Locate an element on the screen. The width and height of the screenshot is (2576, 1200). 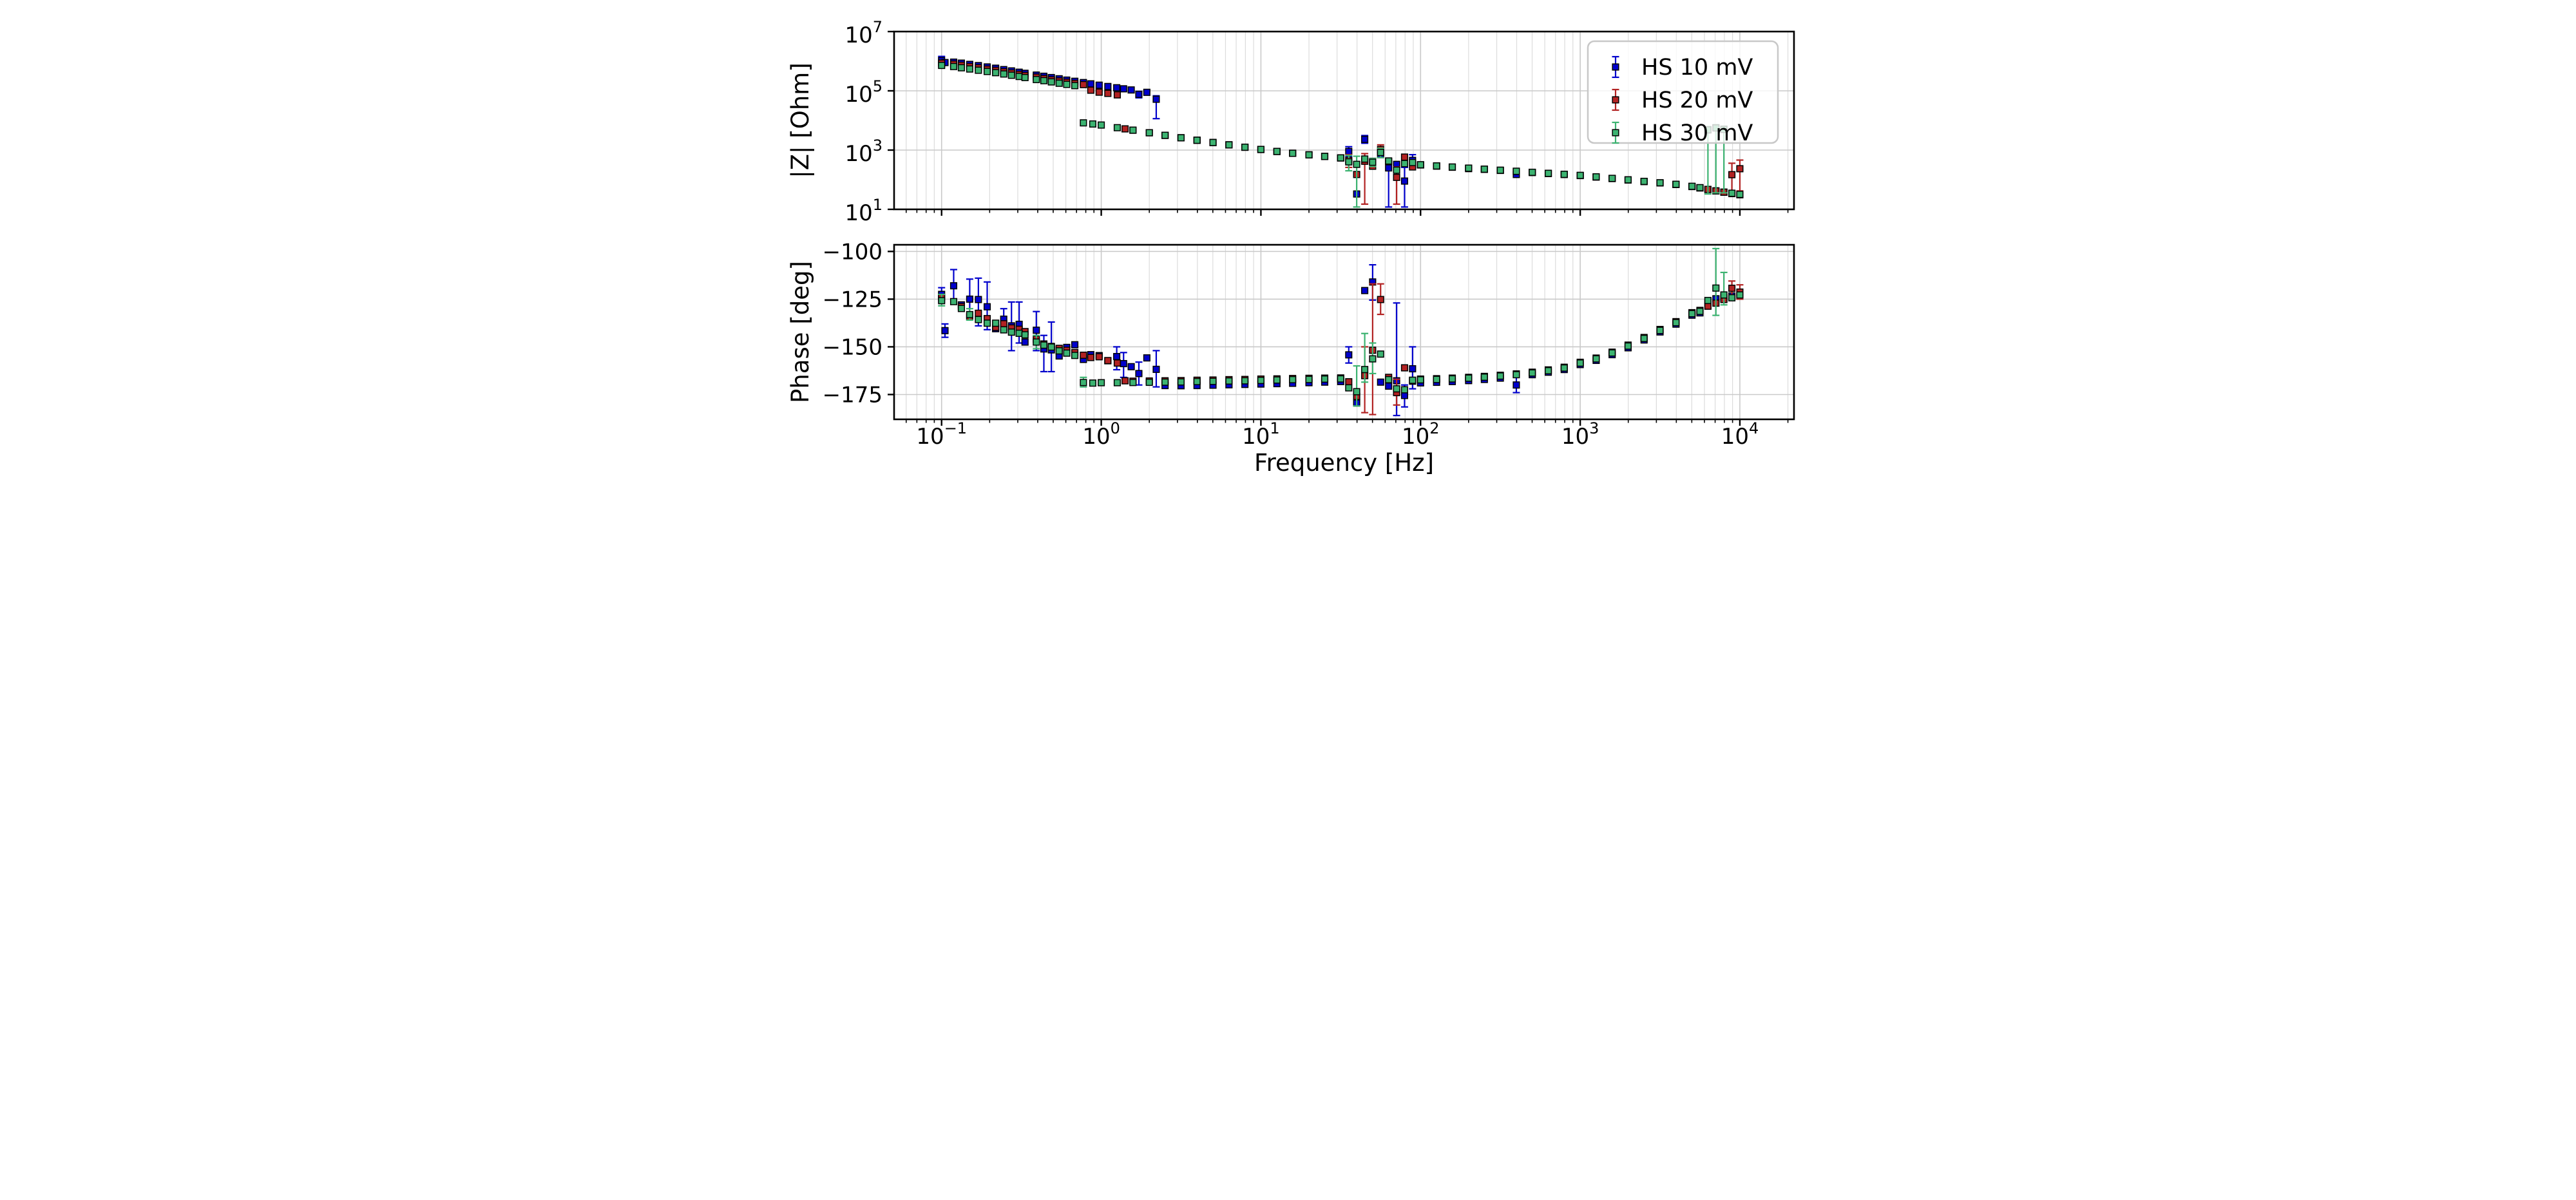
y-tick-label: 10³ is located at coordinates (863, 152).